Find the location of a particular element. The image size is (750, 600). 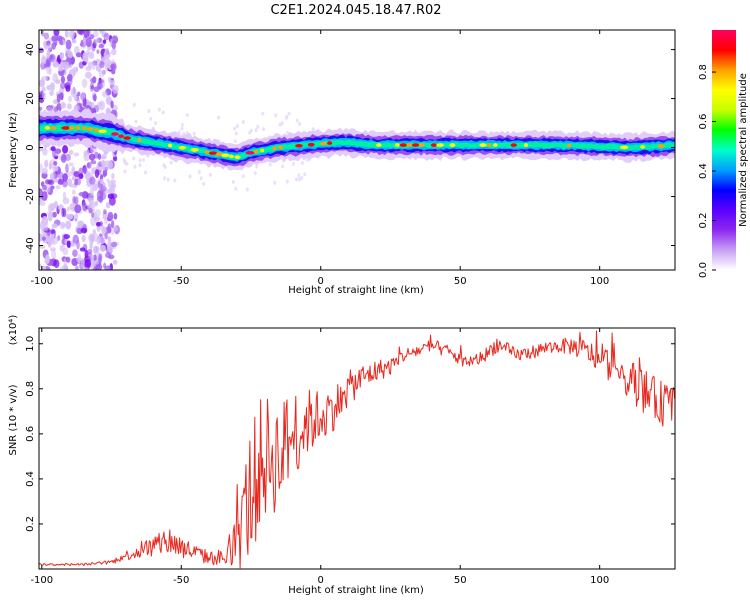

colorbar-tick-label: 0.4 is located at coordinates (703, 171).